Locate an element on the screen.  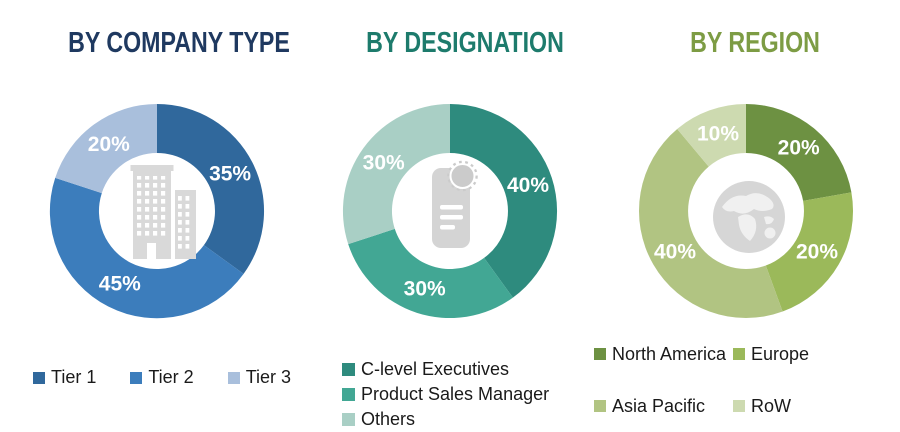
legend-label: RoW is located at coordinates (771, 406).